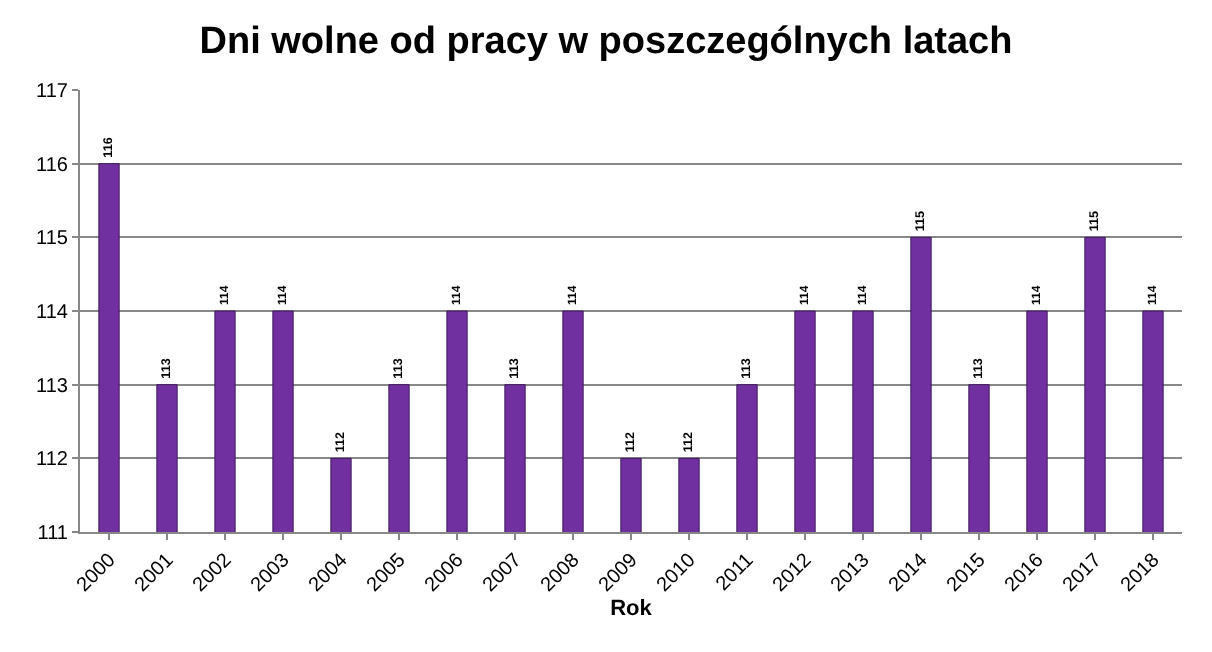 This screenshot has height=652, width=1212. What do you see at coordinates (52, 165) in the screenshot?
I see `y-tick-label: 116` at bounding box center [52, 165].